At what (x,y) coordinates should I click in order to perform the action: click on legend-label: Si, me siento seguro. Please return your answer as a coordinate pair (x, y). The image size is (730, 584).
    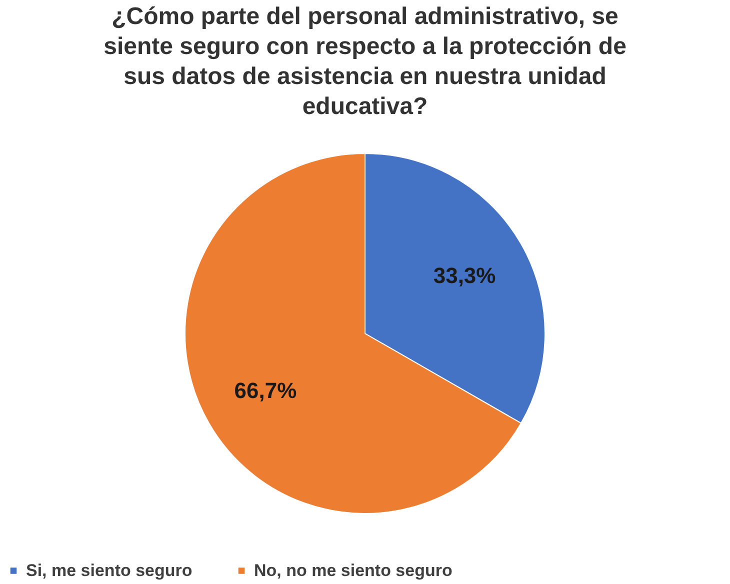
    Looking at the image, I should click on (109, 570).